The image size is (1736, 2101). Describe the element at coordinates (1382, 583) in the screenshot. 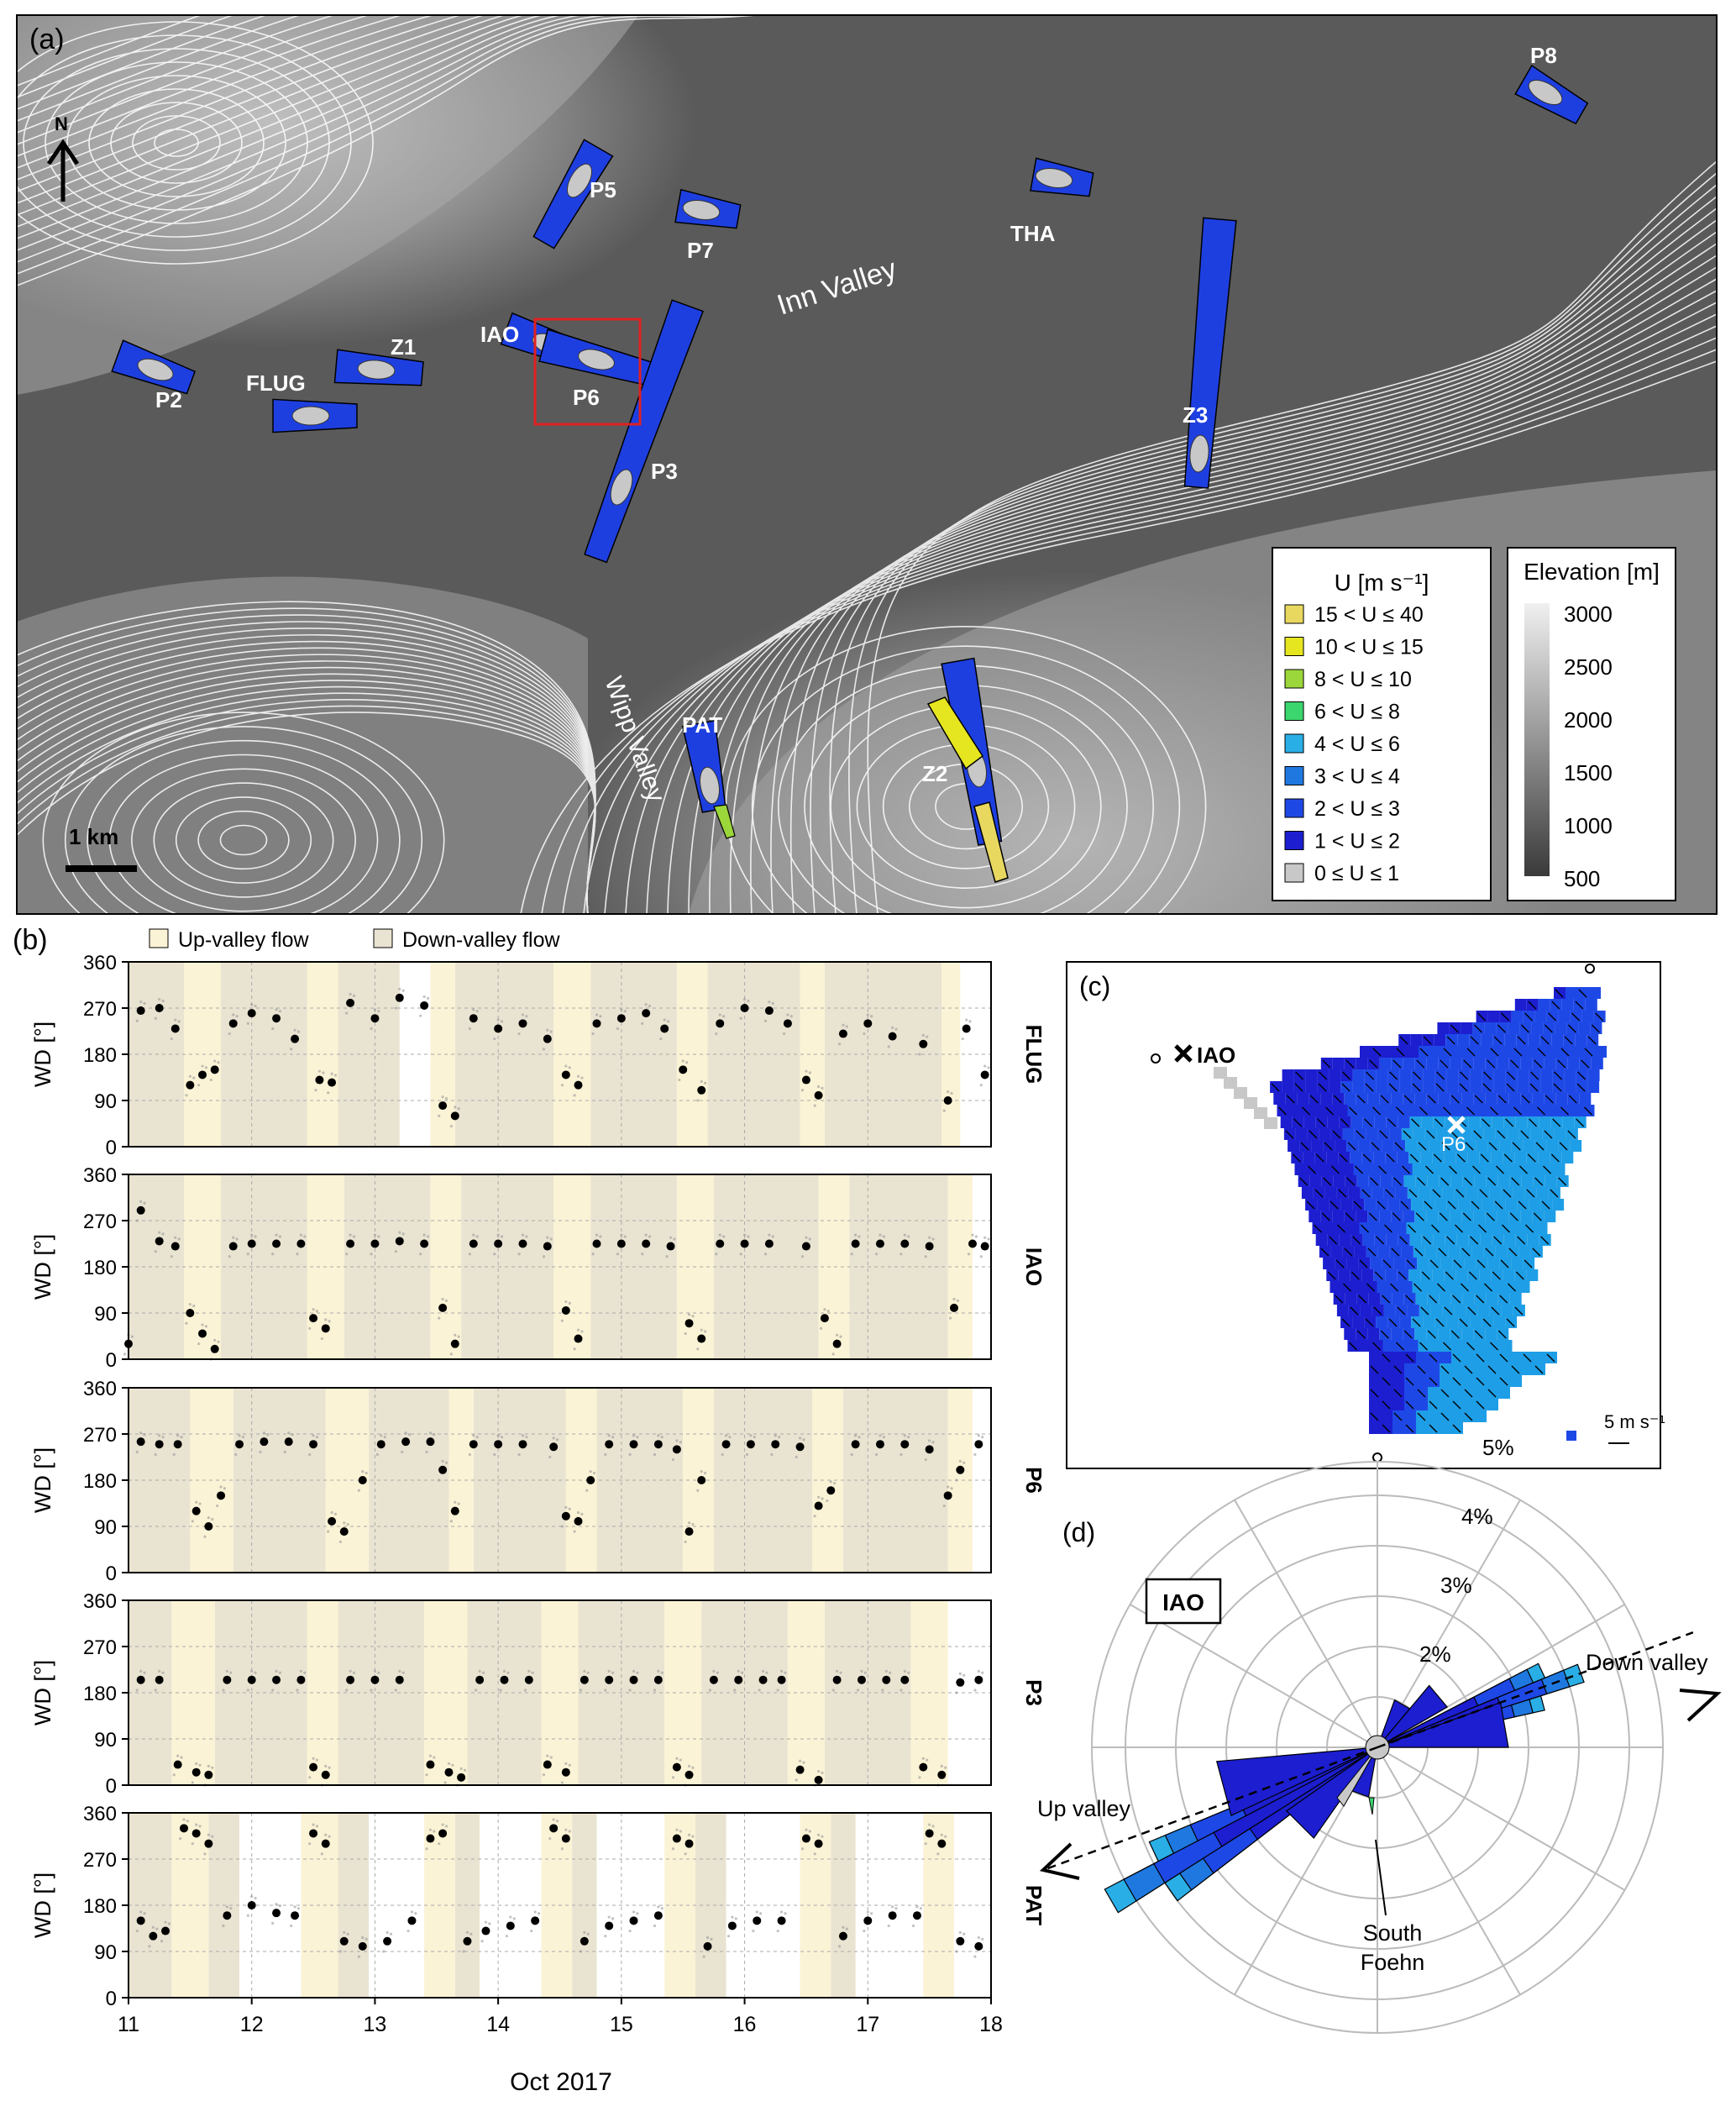

I see `speed-legend-title: U [m s⁻¹]` at that location.